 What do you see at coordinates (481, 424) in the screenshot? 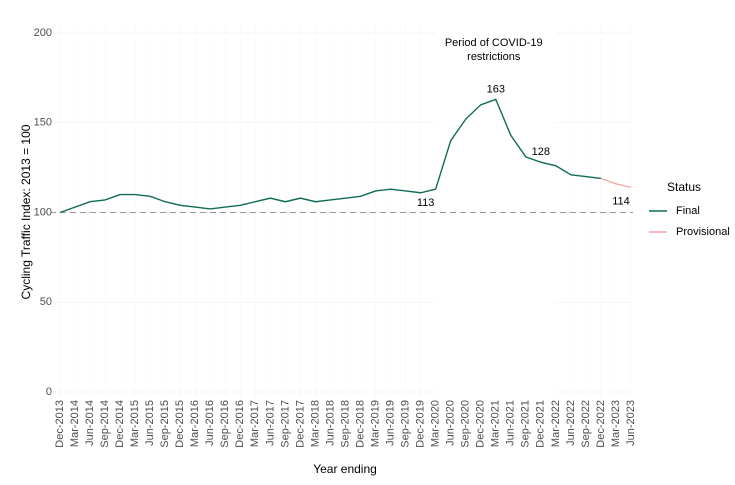
I see `x-tick-label: Dec-2020` at bounding box center [481, 424].